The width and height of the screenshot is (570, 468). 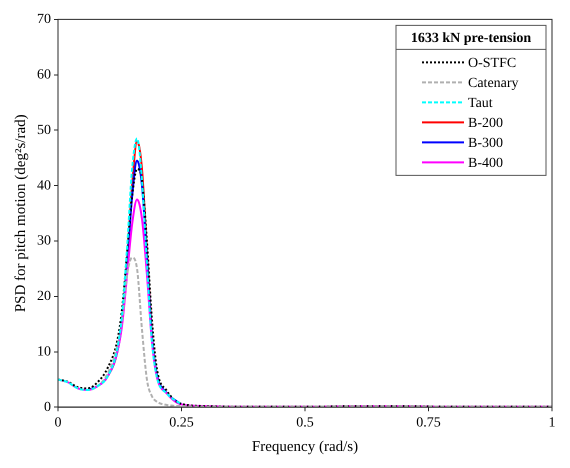 What do you see at coordinates (44, 241) in the screenshot?
I see `y-tick-label: 30` at bounding box center [44, 241].